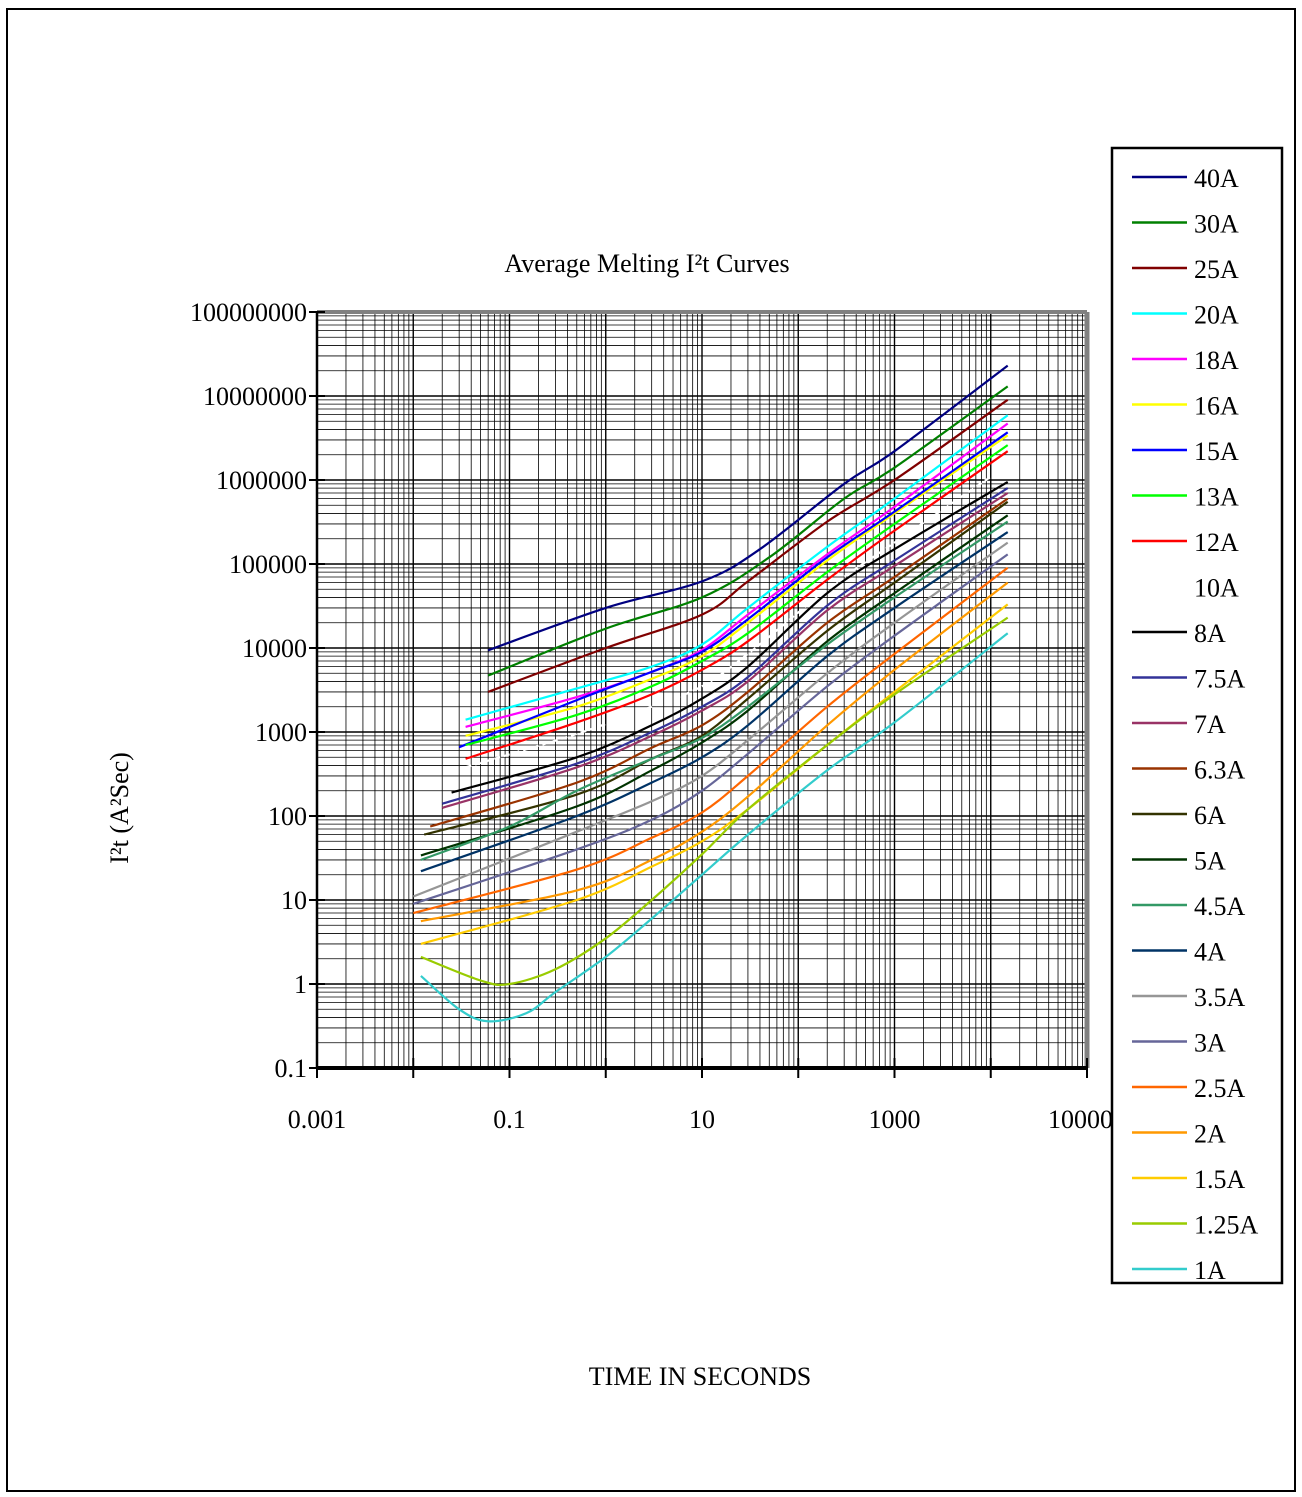 The image size is (1302, 1497). I want to click on legend-label: 16A, so click(1216, 406).